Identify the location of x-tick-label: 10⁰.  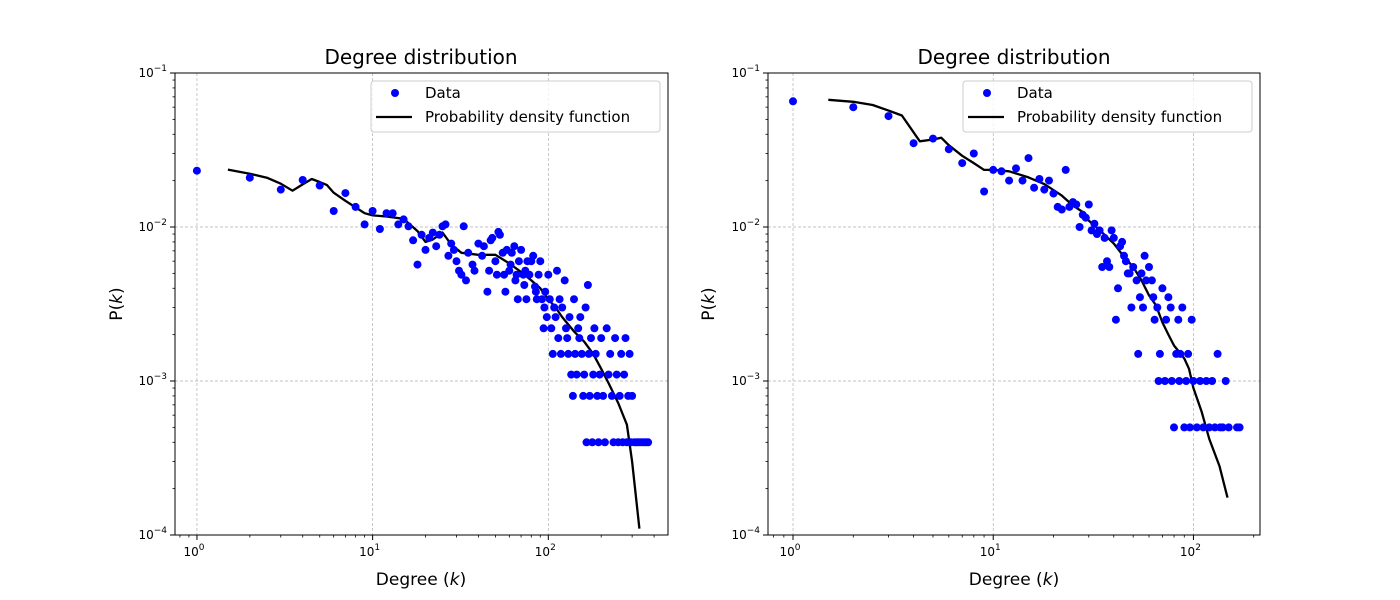
(193, 551).